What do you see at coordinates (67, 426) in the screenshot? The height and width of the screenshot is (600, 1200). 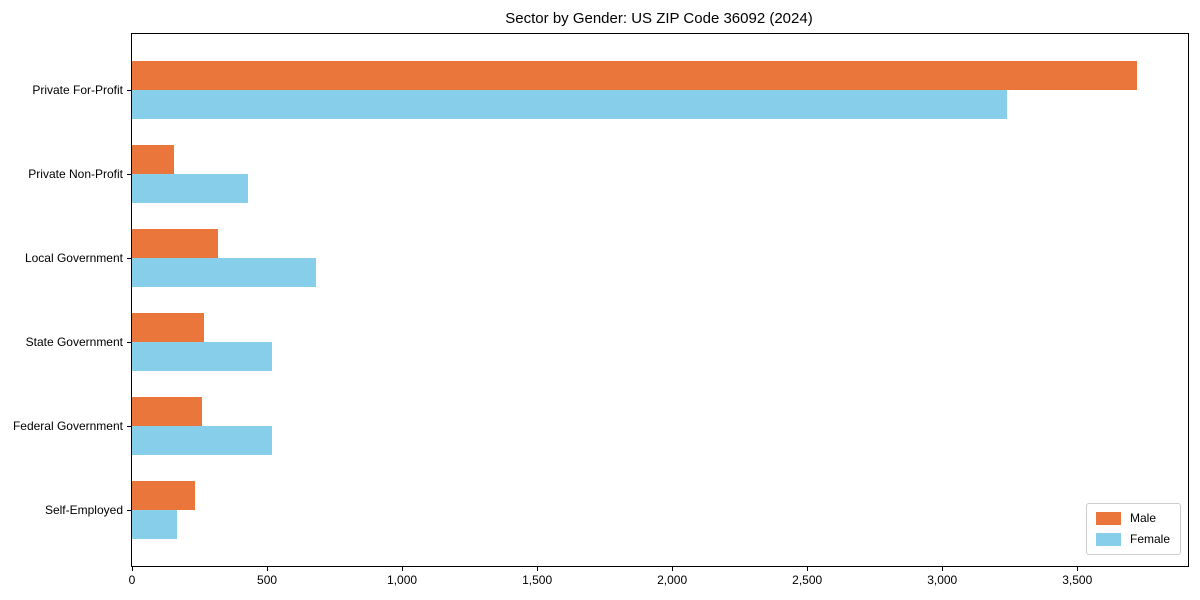 I see `y-tick-label: Federal Government` at bounding box center [67, 426].